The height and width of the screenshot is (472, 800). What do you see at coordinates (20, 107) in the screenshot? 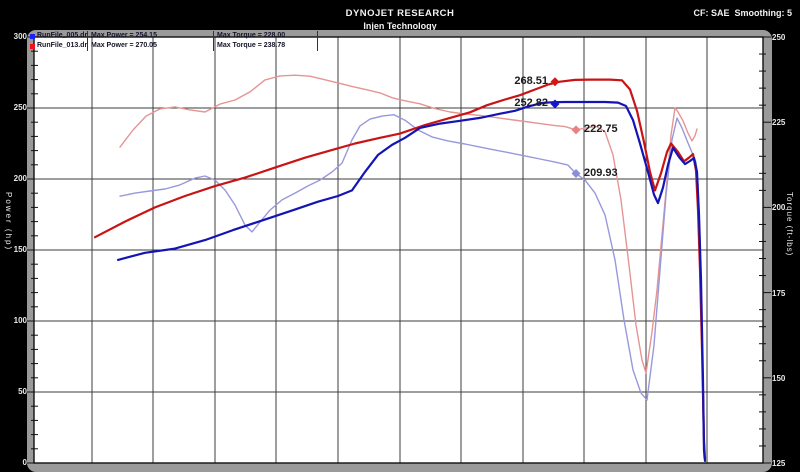
I see `power-tick-label: 250` at bounding box center [20, 107].